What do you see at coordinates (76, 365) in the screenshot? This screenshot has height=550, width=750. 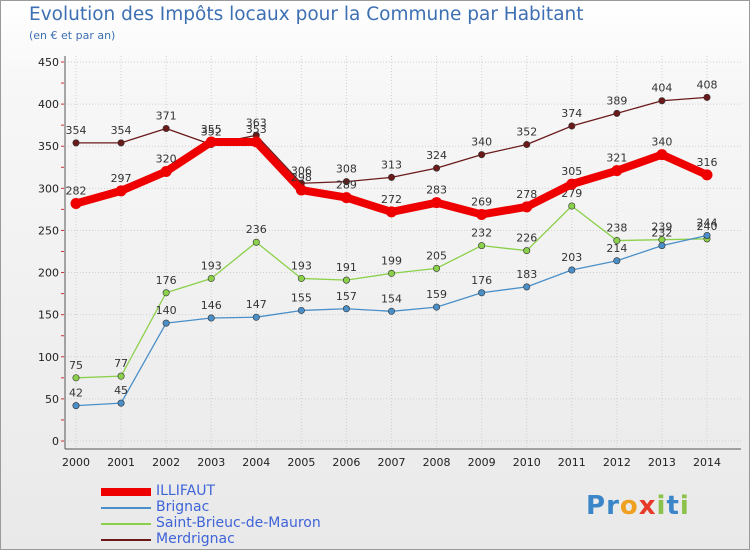 I see `data-label: 75` at bounding box center [76, 365].